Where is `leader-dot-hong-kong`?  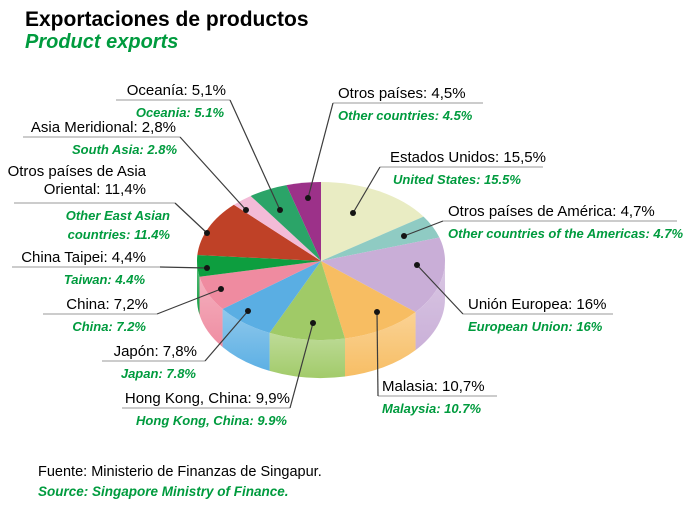
leader-dot-hong-kong is located at coordinates (313, 323).